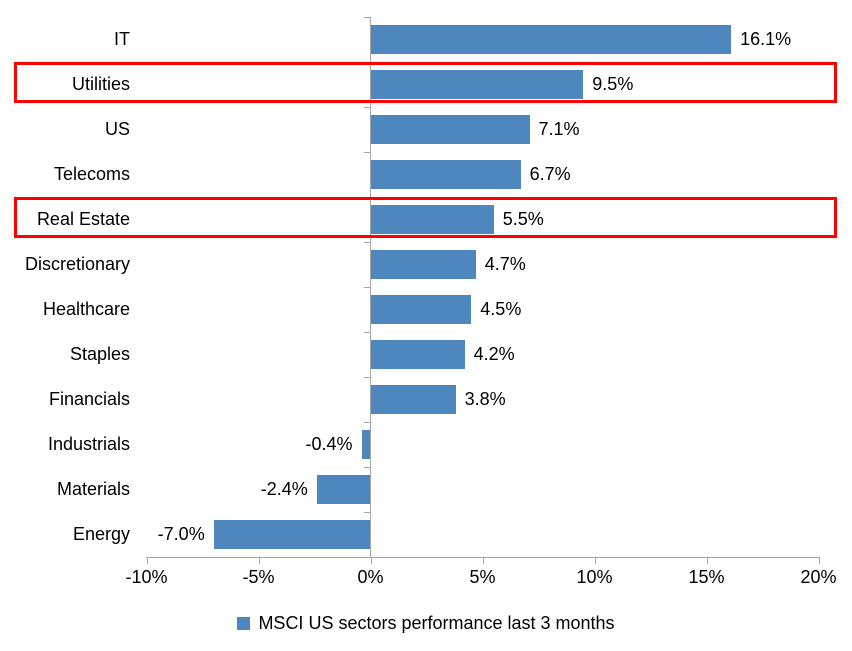 This screenshot has width=852, height=651. I want to click on value-label: 4.7%, so click(505, 264).